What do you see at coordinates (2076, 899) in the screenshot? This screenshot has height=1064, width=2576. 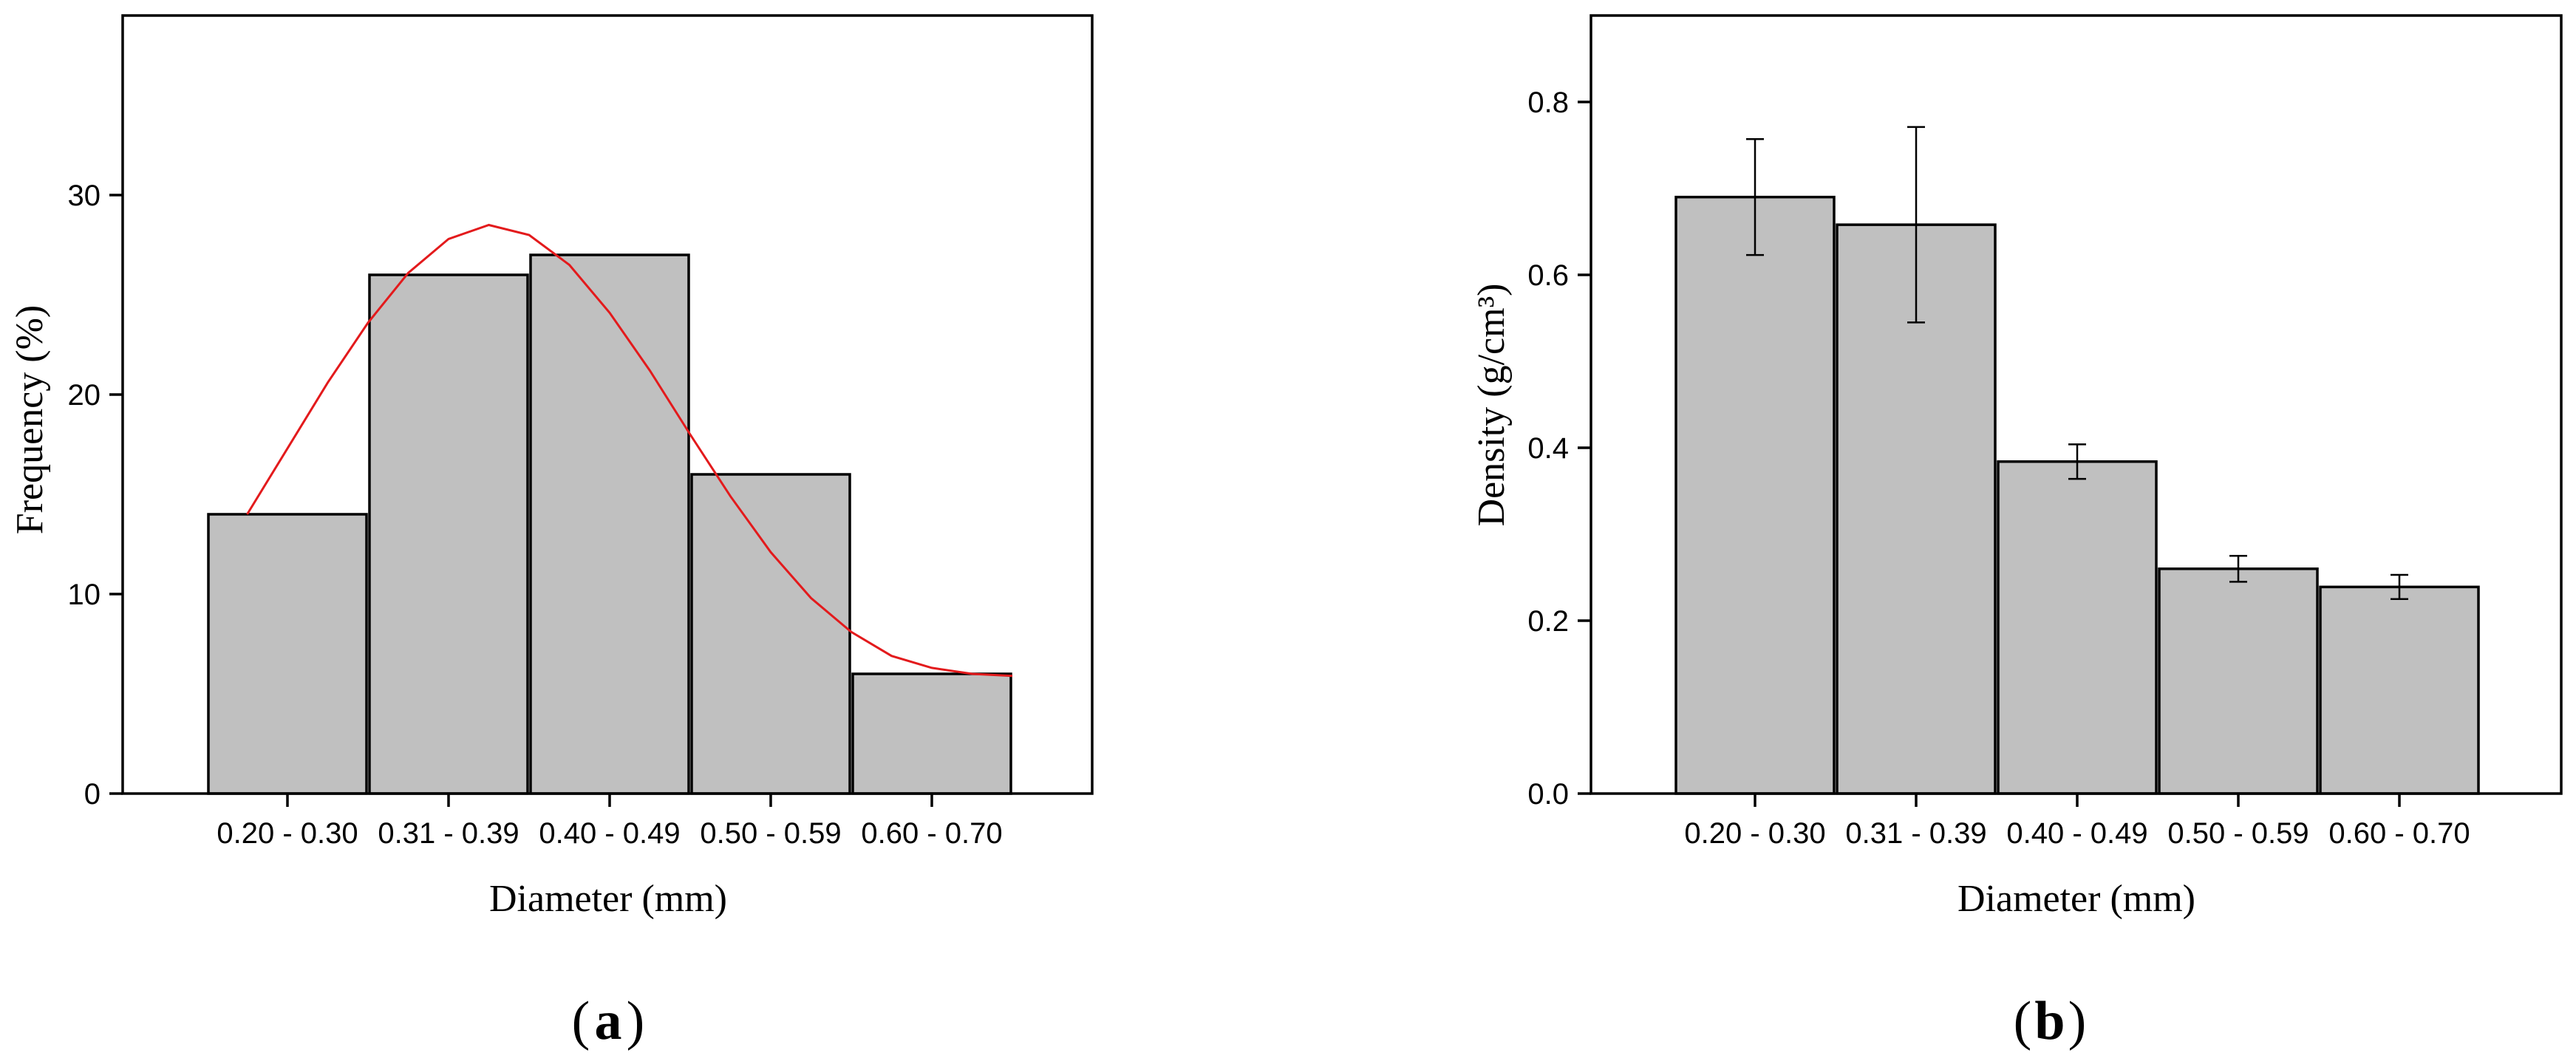 I see `panel-b-xlabel: Diameter (mm)` at bounding box center [2076, 899].